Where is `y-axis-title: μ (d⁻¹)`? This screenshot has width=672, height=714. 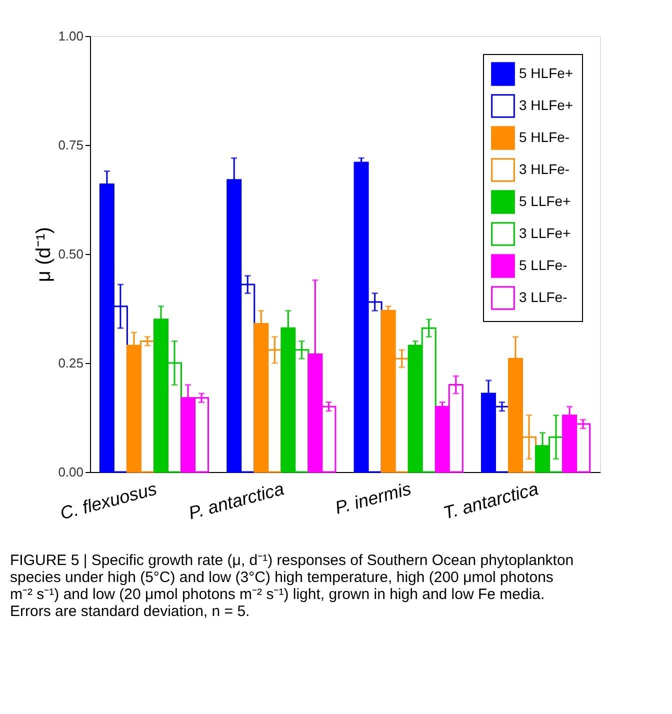 y-axis-title: μ (d⁻¹) is located at coordinates (44, 254).